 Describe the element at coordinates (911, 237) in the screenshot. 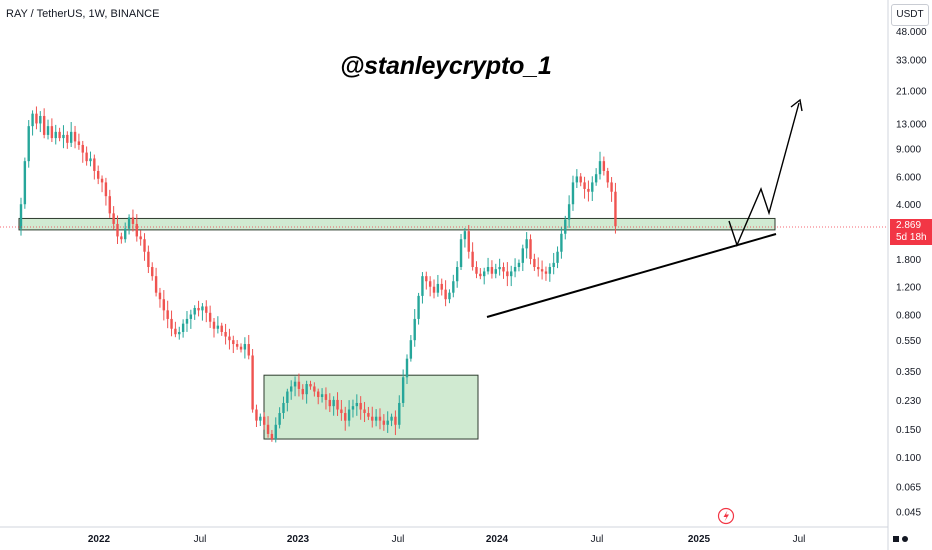

I see `bar-countdown: 5d 18h` at that location.